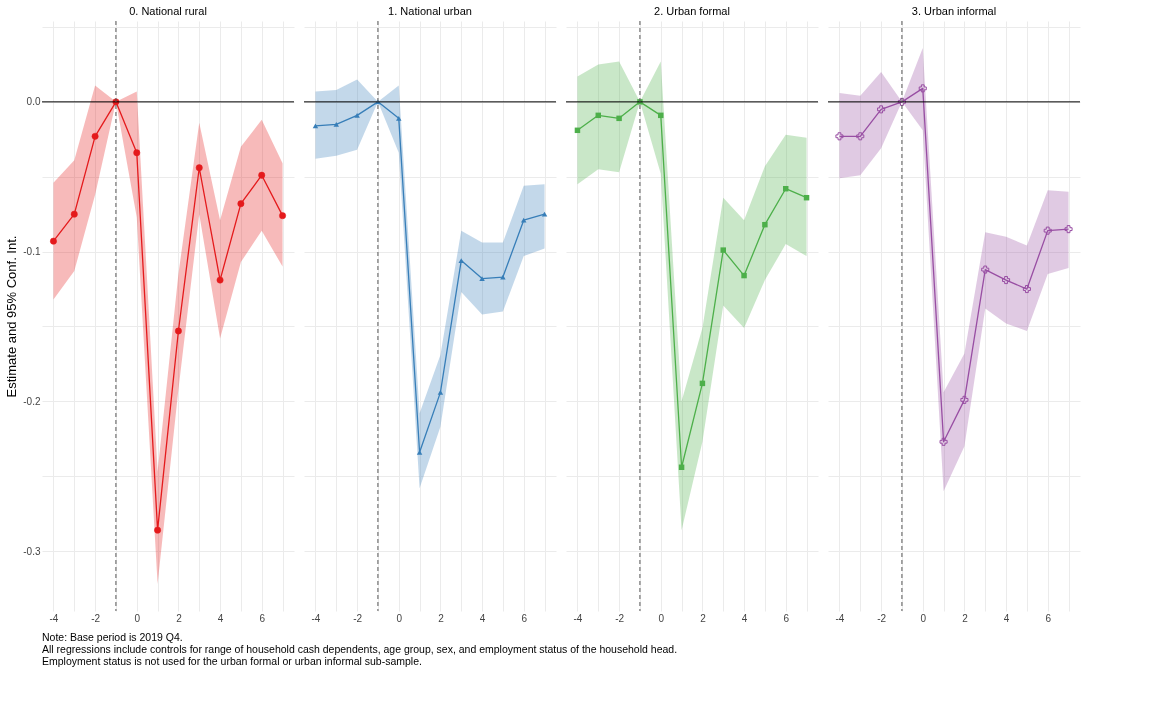 The image size is (1150, 723). Describe the element at coordinates (33, 102) in the screenshot. I see `y-tick-label: 0.0` at that location.